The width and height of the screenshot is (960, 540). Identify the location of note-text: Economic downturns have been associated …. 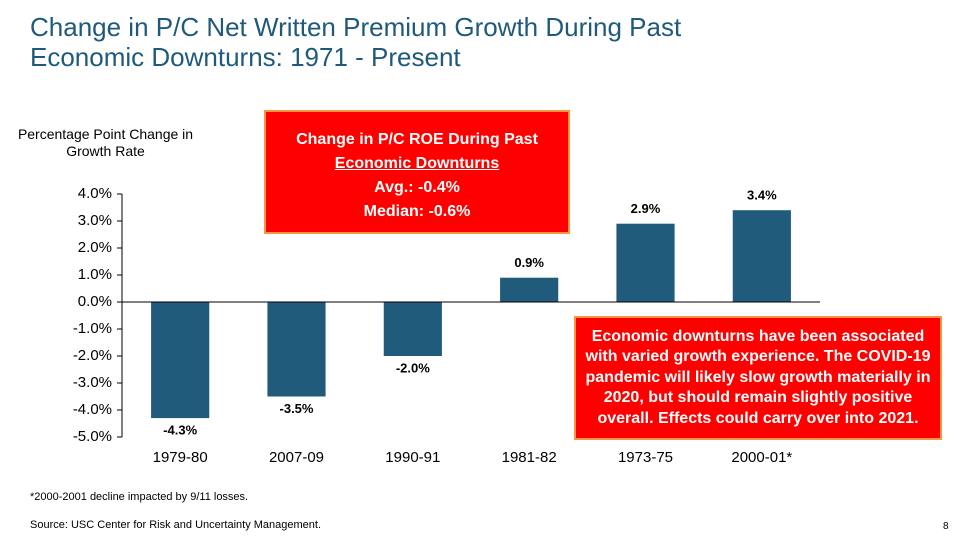
(758, 377).